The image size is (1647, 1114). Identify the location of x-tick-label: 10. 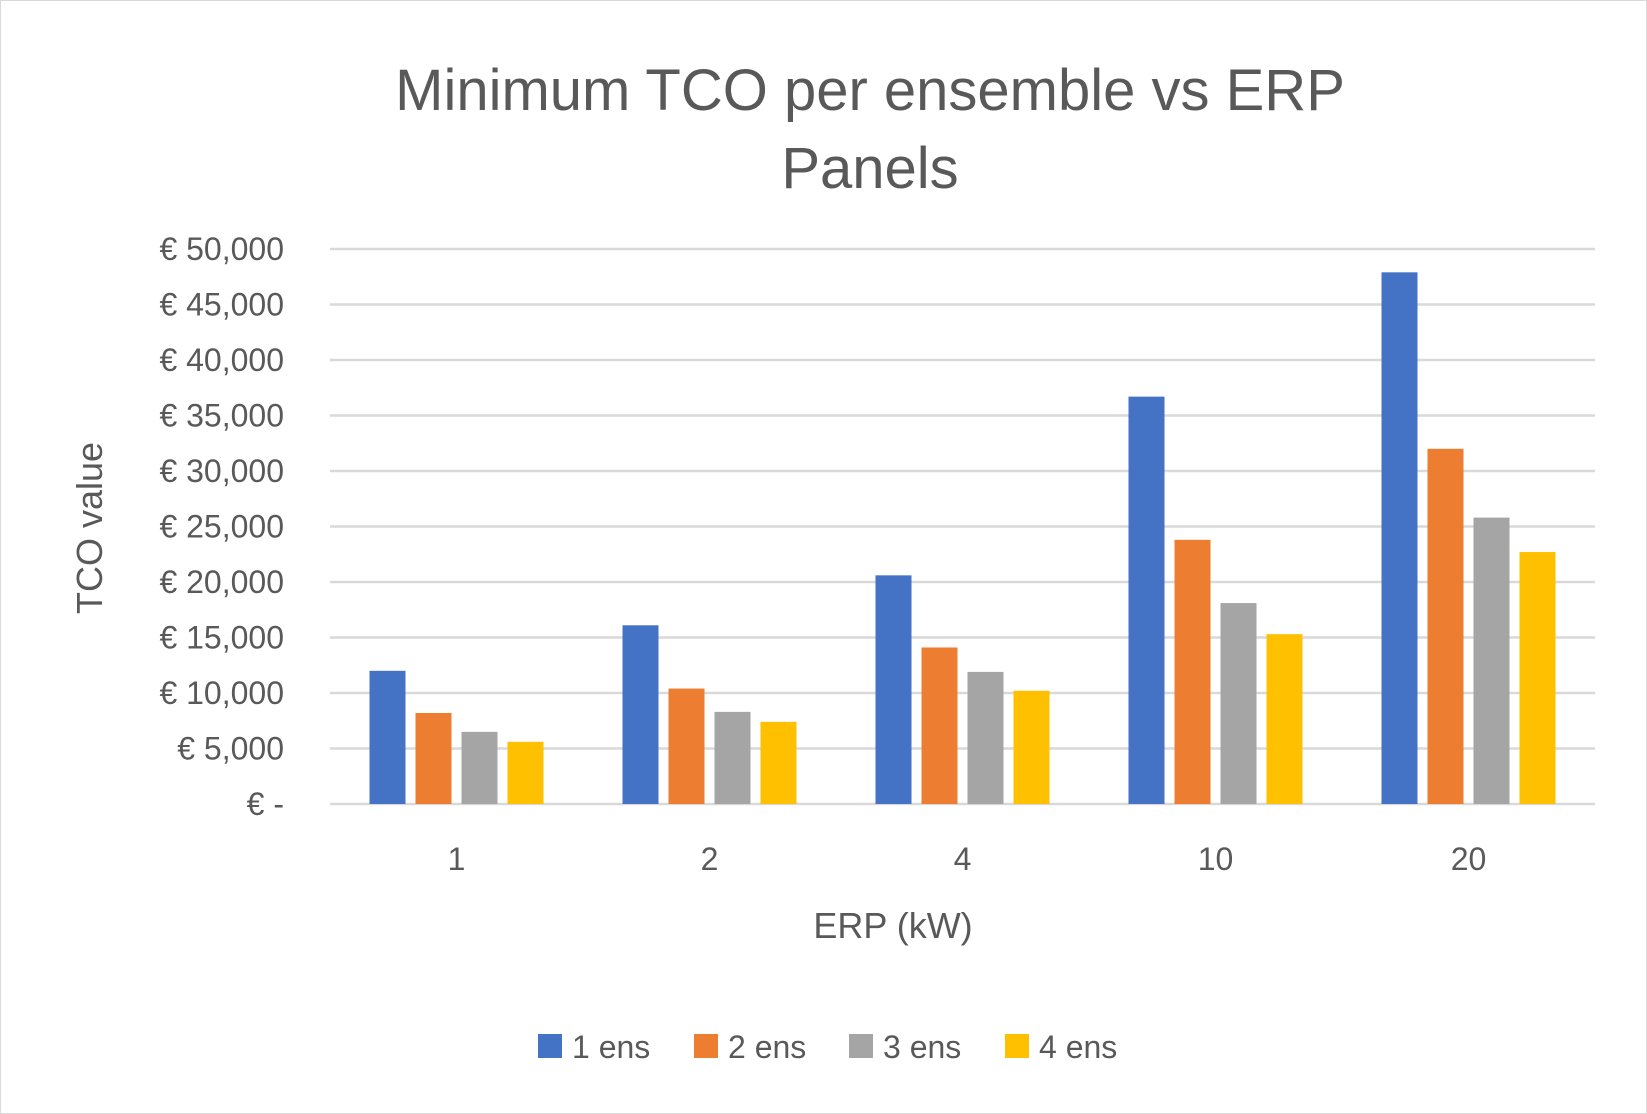
(1216, 859).